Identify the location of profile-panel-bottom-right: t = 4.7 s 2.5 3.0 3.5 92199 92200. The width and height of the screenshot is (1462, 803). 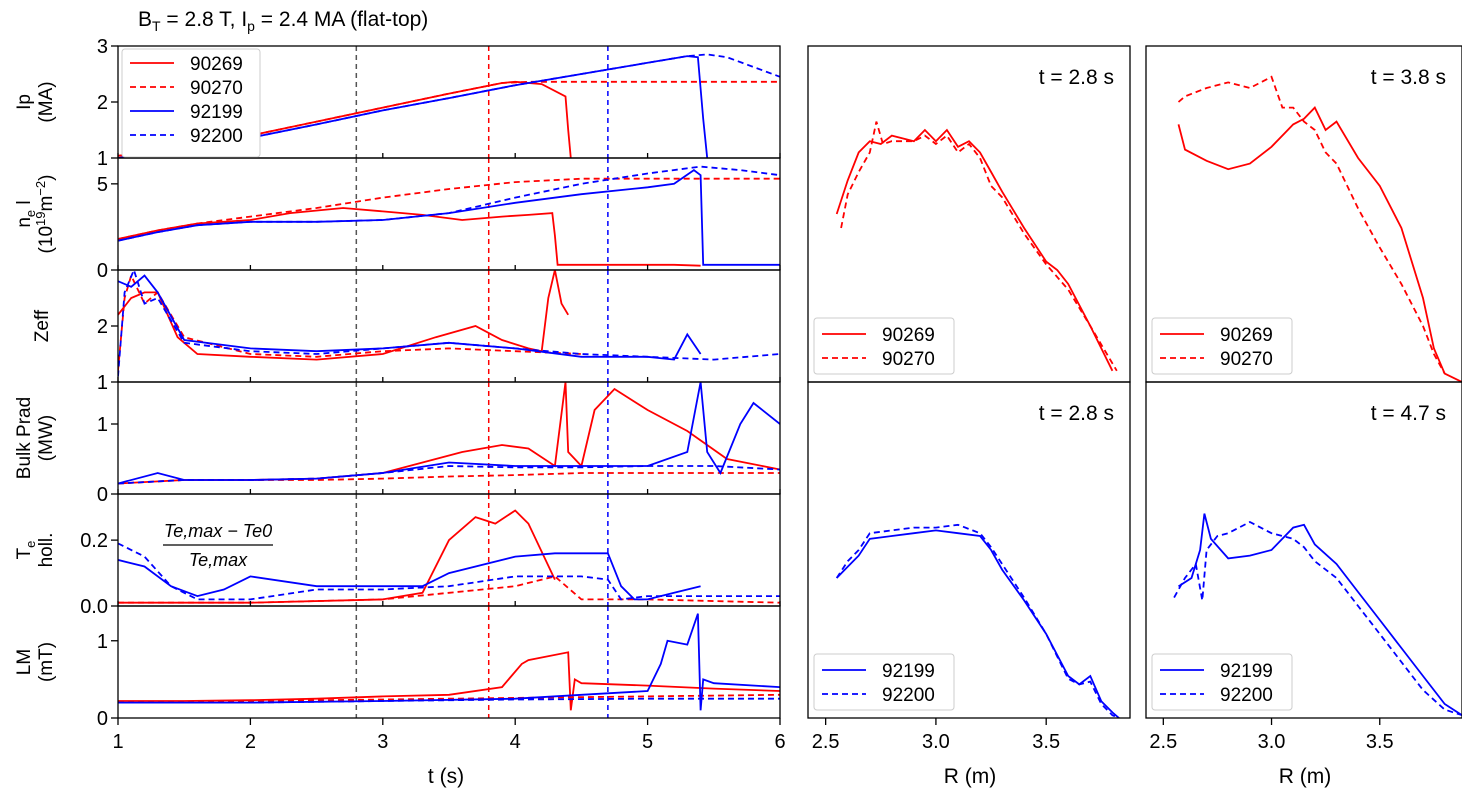
(1303, 567).